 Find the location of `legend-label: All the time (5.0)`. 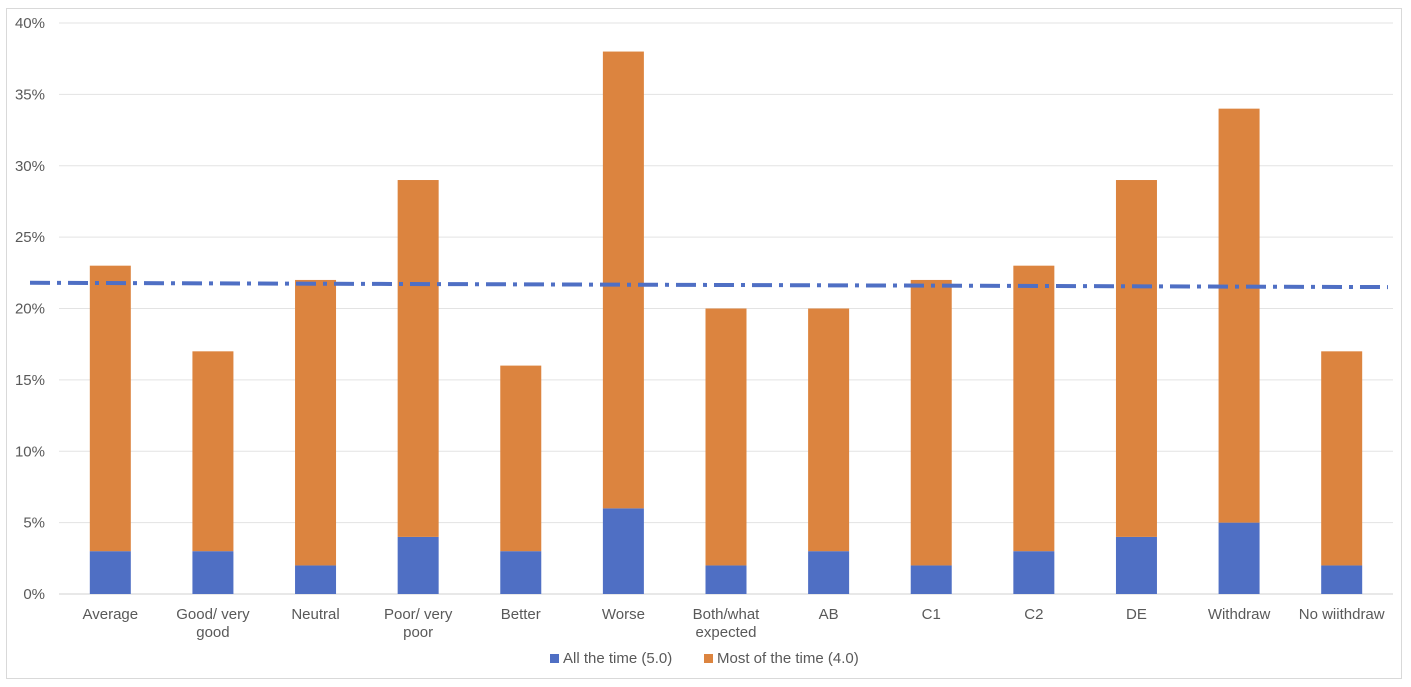

legend-label: All the time (5.0) is located at coordinates (617, 658).